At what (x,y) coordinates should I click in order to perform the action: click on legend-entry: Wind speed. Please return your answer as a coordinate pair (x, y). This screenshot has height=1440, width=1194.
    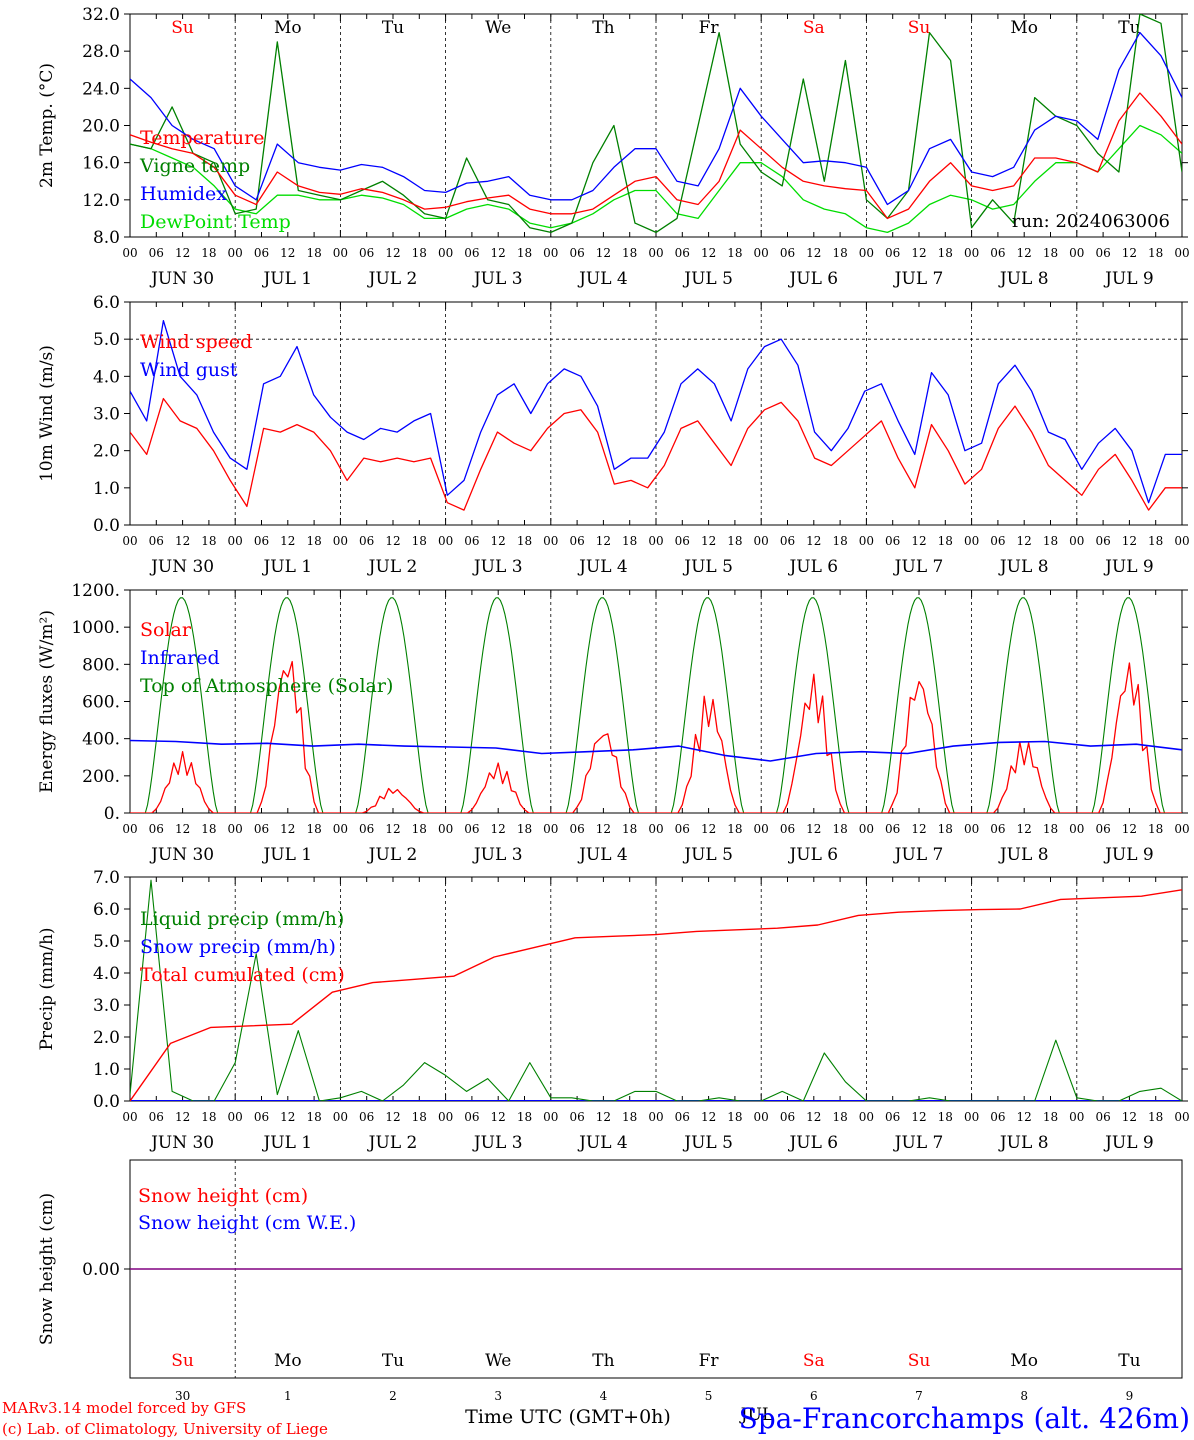
    Looking at the image, I should click on (196, 342).